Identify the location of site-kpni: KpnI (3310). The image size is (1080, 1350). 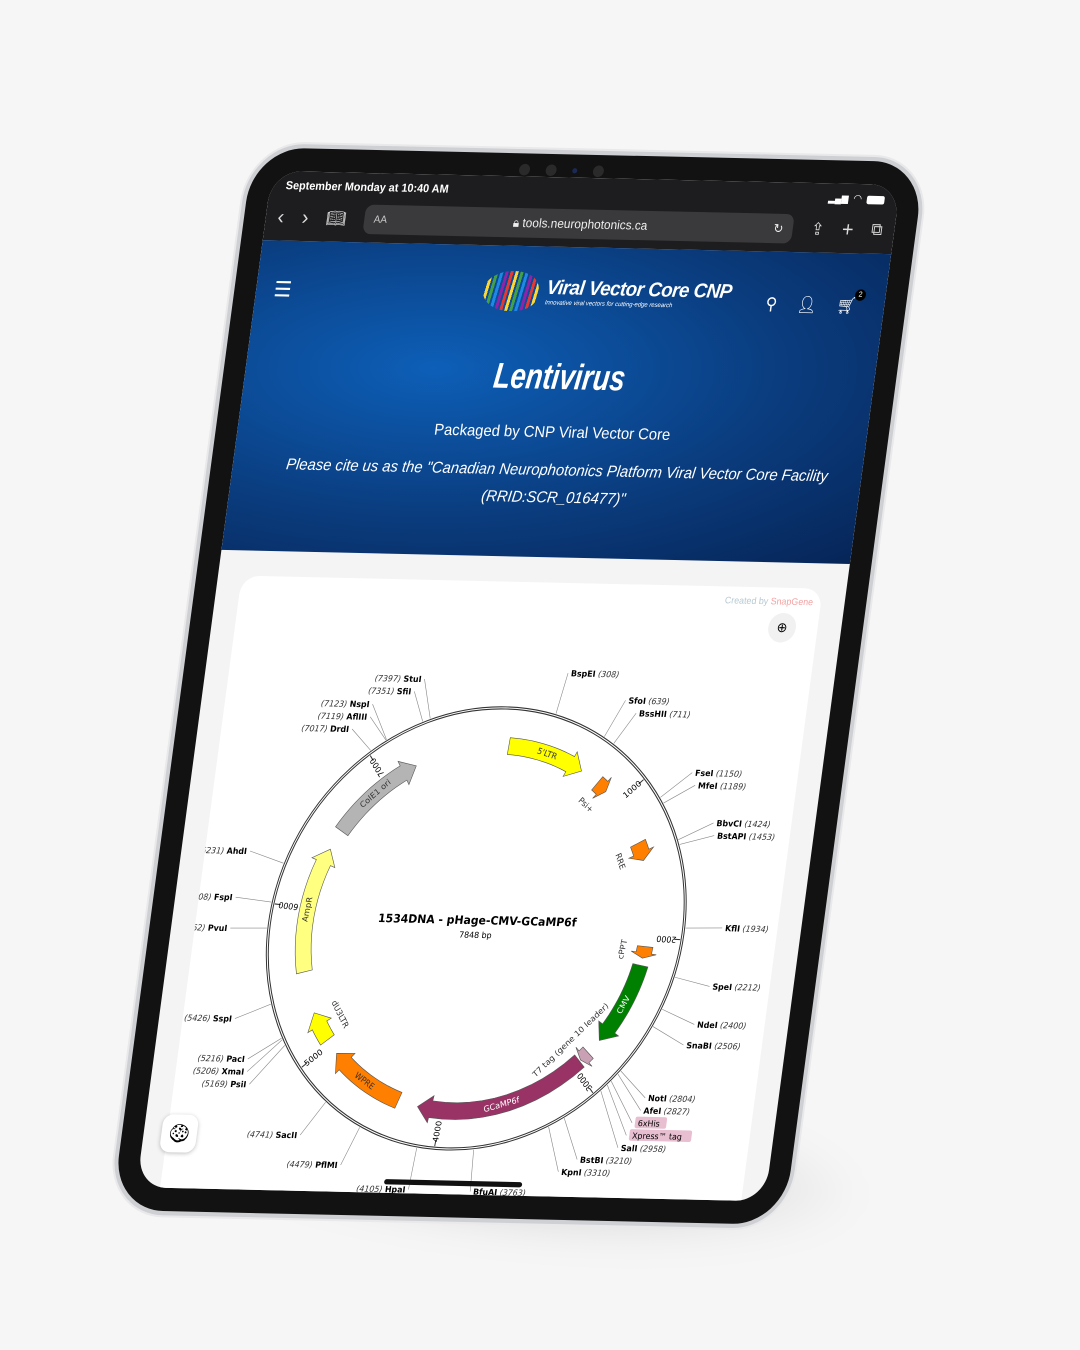
(586, 1172).